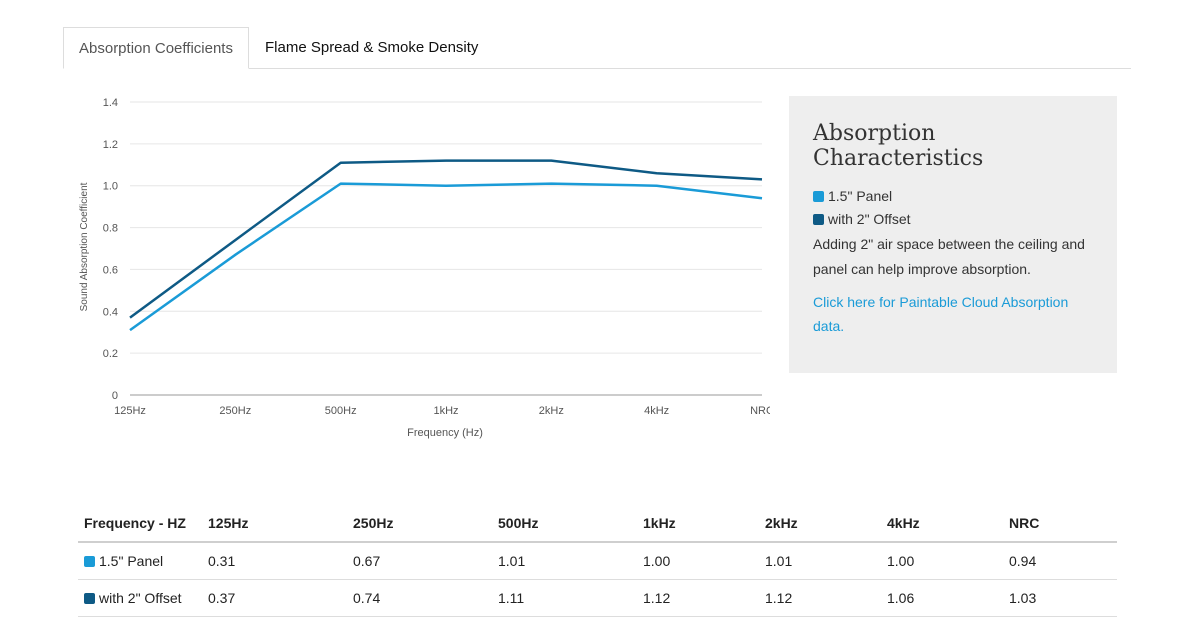  What do you see at coordinates (940, 598) in the screenshot?
I see `table-cell: 1.06` at bounding box center [940, 598].